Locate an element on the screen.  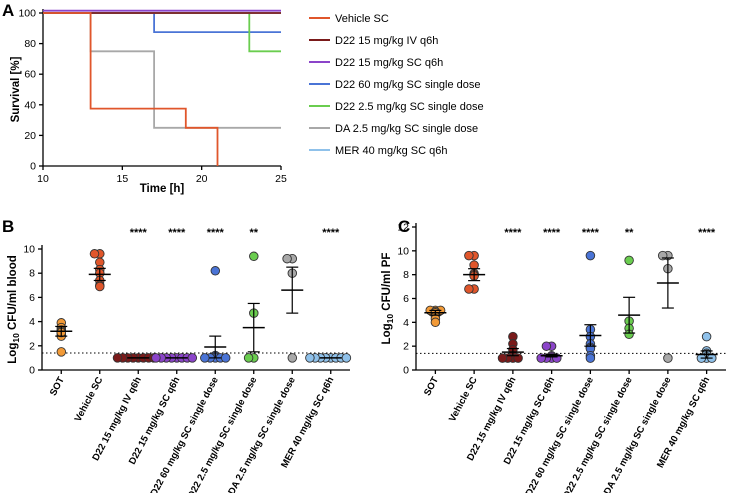
y-axis-title-unit: CFU/ml PF is located at coordinates (387, 283).